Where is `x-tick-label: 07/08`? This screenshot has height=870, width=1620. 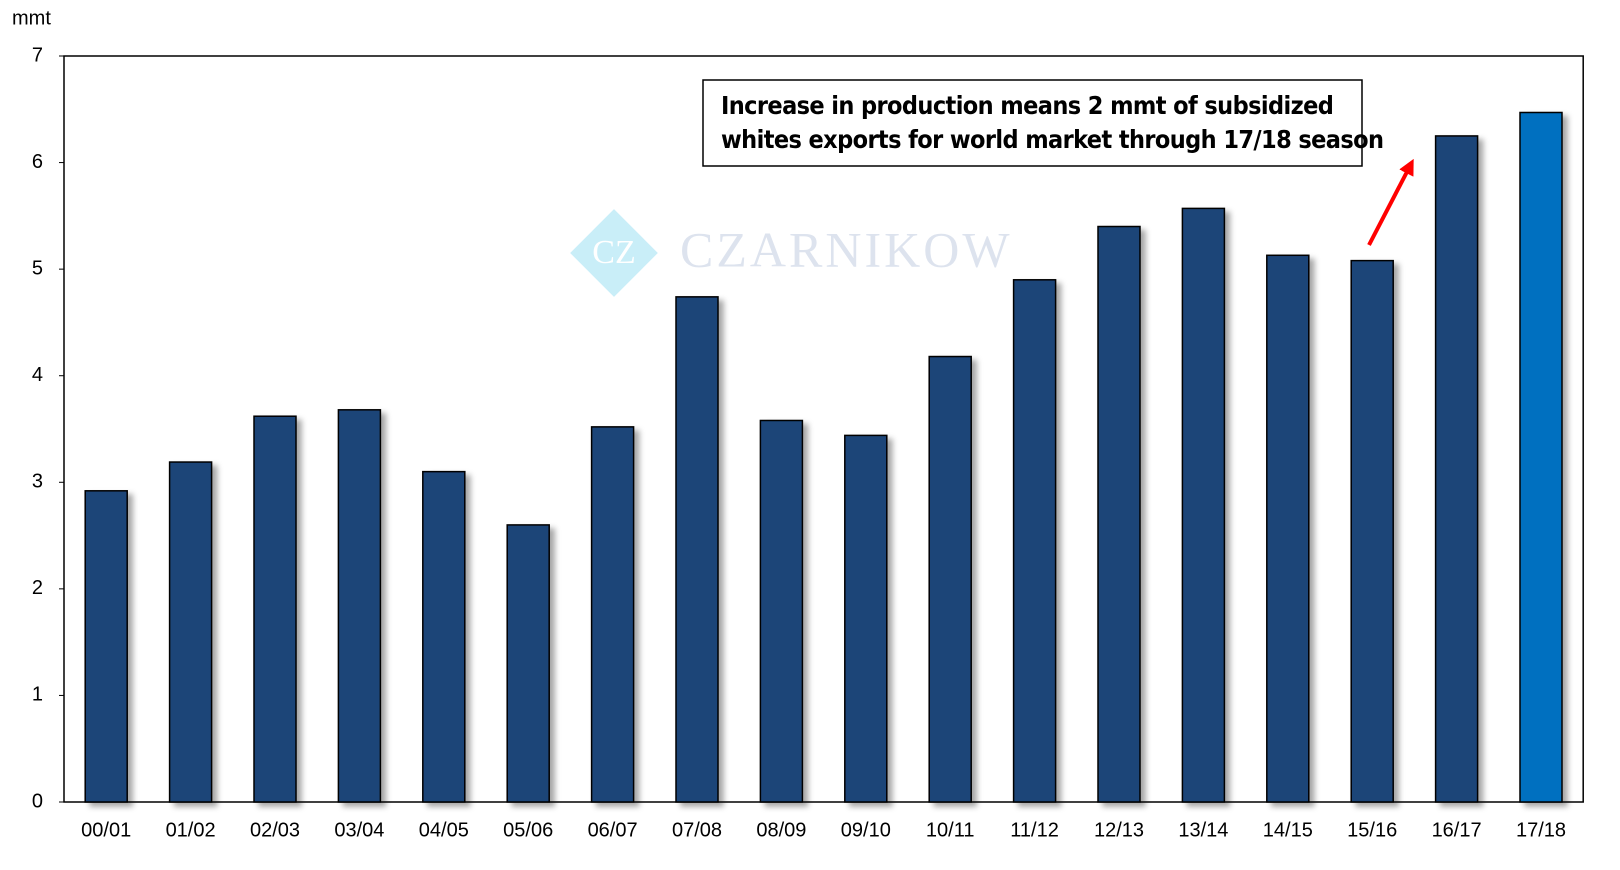 x-tick-label: 07/08 is located at coordinates (697, 830).